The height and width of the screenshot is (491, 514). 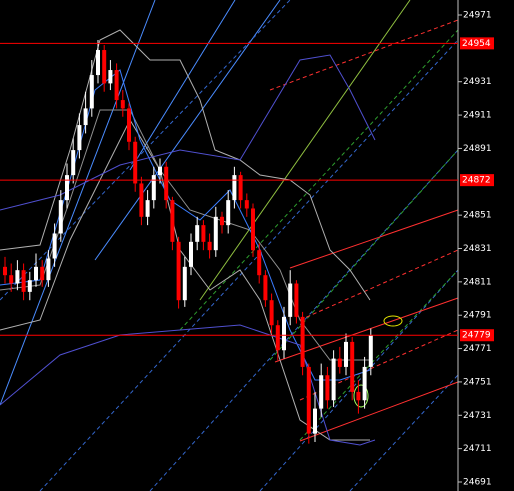 What do you see at coordinates (477, 16) in the screenshot?
I see `y-tick-label: 24971` at bounding box center [477, 16].